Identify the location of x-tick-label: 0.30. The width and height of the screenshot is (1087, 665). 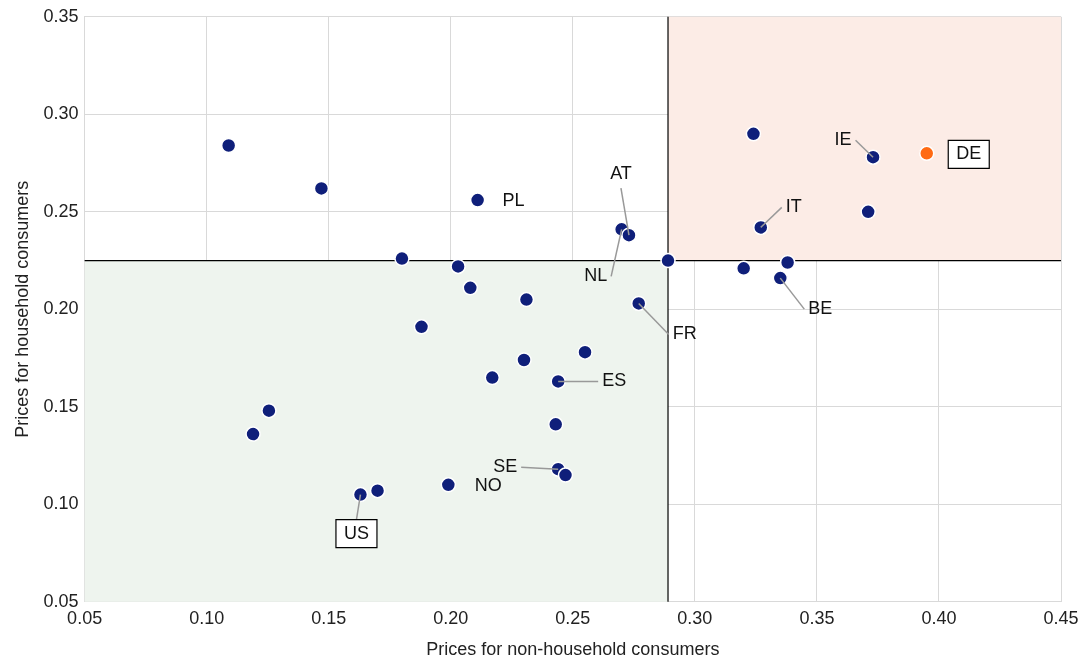
(695, 617).